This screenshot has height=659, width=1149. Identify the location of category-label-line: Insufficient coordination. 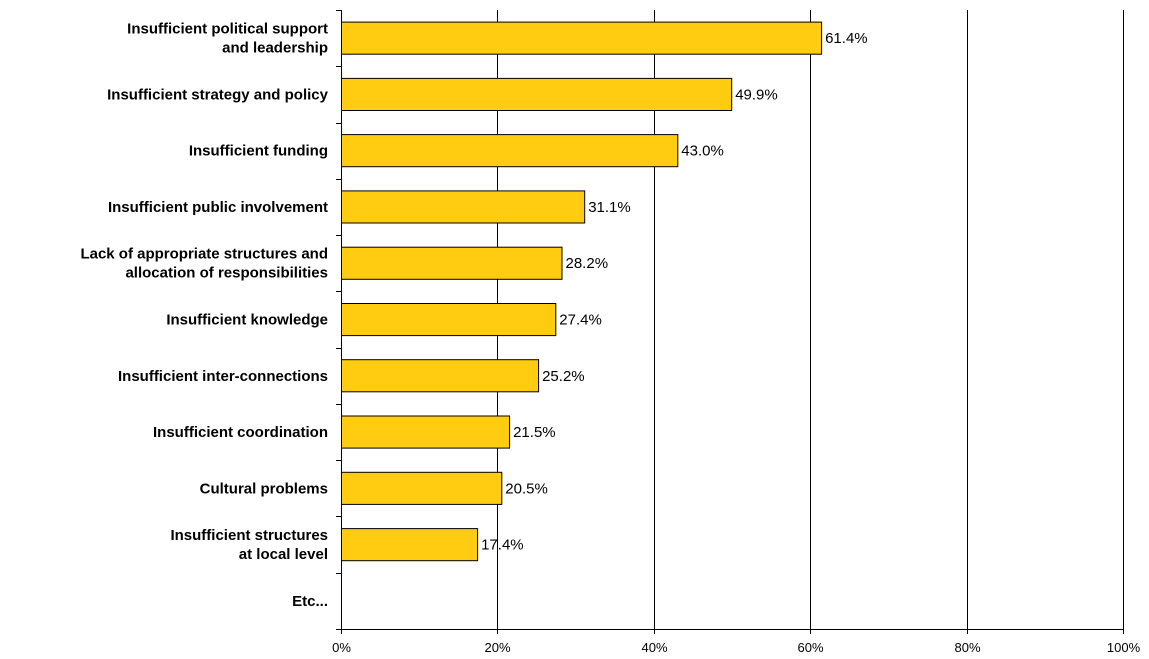
(240, 432).